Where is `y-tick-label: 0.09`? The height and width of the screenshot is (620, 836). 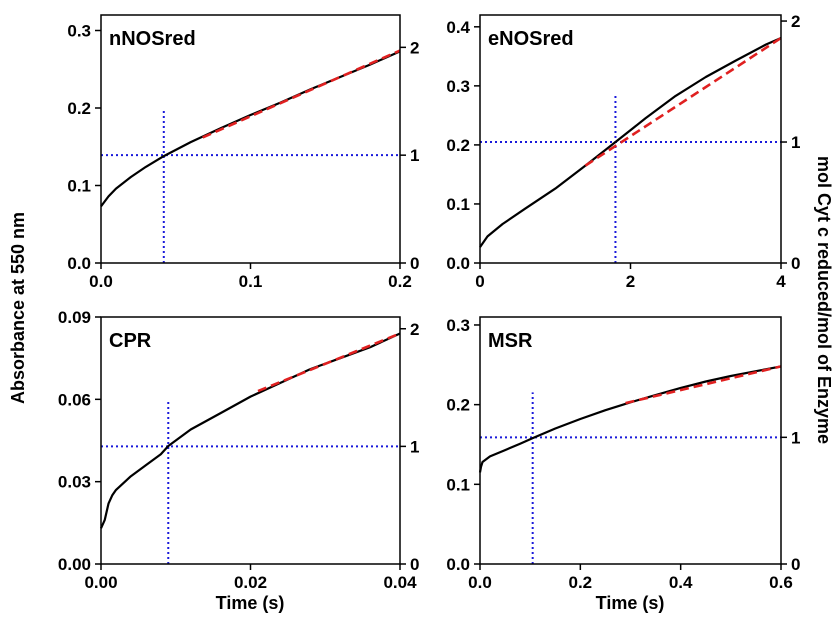 y-tick-label: 0.09 is located at coordinates (74, 317).